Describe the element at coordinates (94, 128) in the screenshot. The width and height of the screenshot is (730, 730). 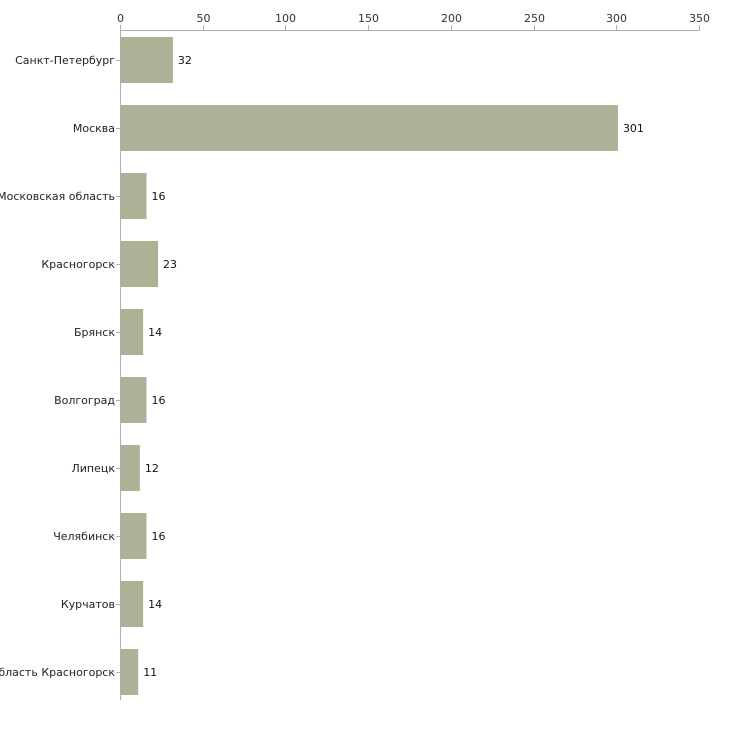
I see `category-label: Москва` at that location.